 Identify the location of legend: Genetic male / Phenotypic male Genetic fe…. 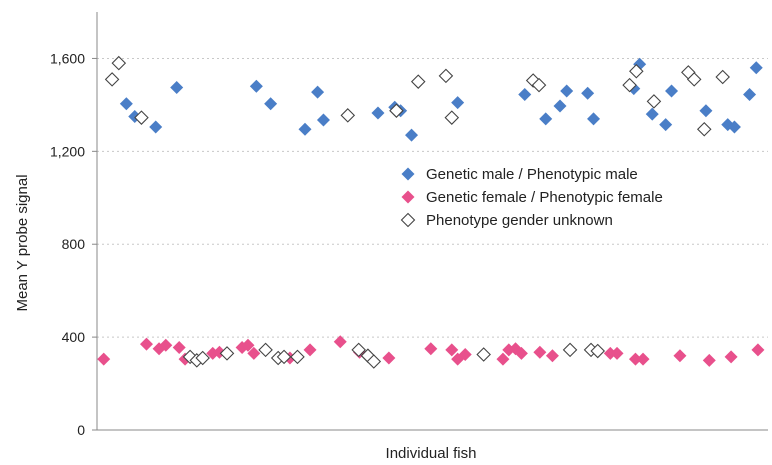
(531, 197).